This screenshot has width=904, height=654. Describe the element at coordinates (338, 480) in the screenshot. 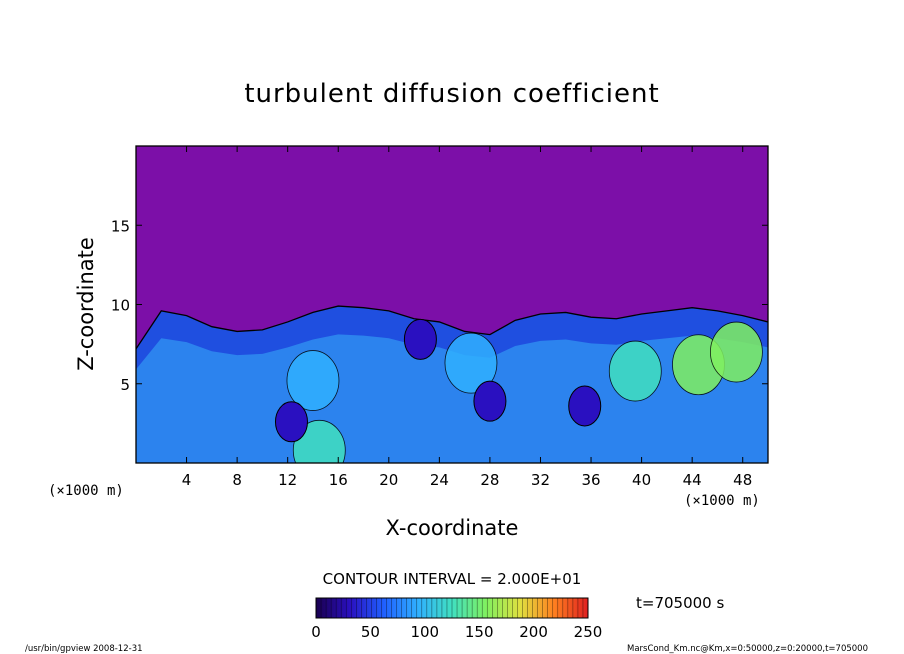

I see `x-tick-label-16: 16` at that location.